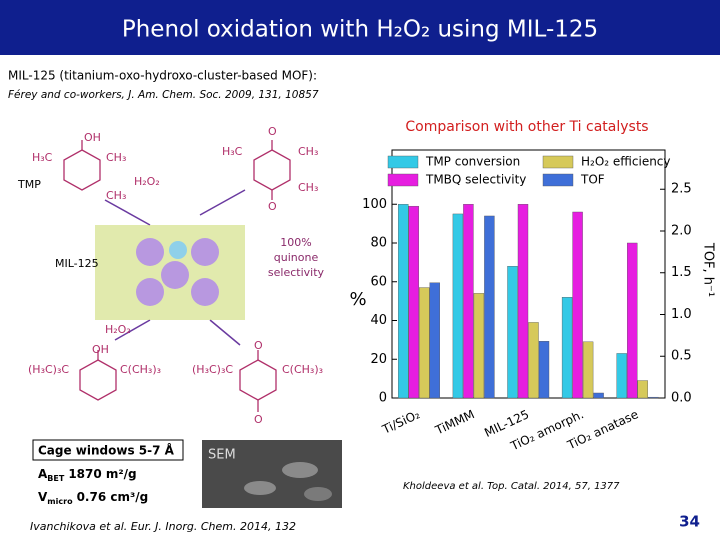 The image size is (720, 544). I want to click on arrows, so click(175, 267).